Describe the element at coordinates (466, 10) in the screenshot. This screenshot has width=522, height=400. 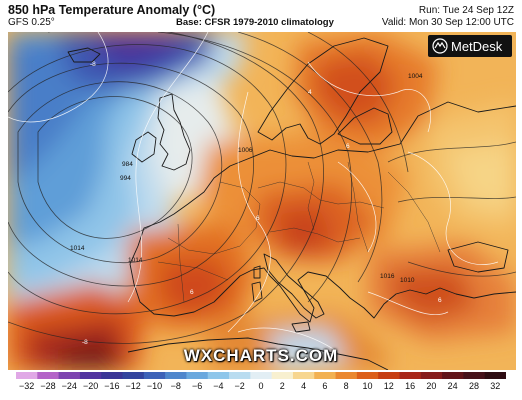
I see `run-time-label: Run: Tue 24 Sep 12Z` at that location.